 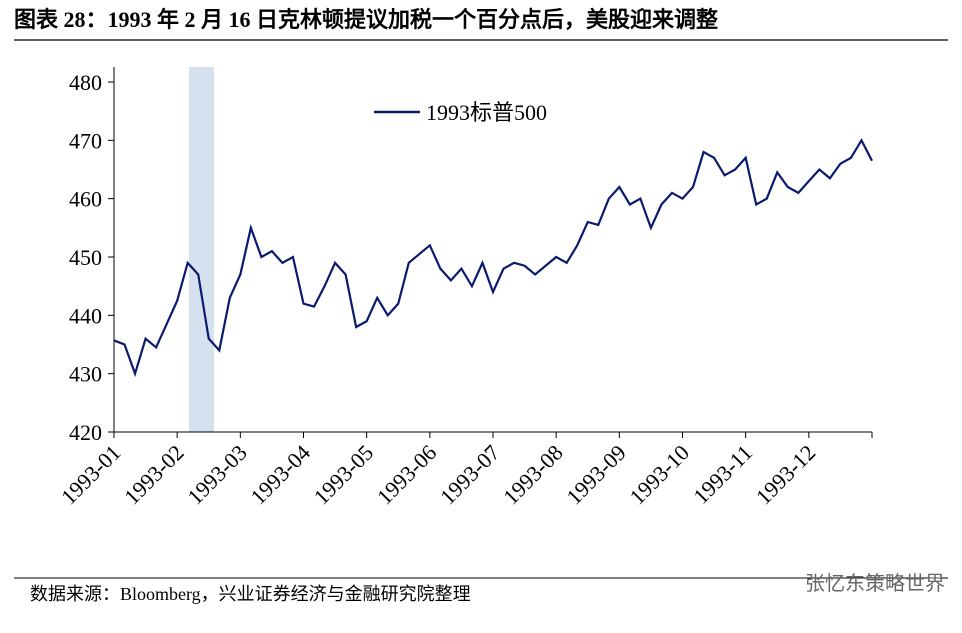 I want to click on x-tick-label: 1993-07, so click(x=470, y=475).